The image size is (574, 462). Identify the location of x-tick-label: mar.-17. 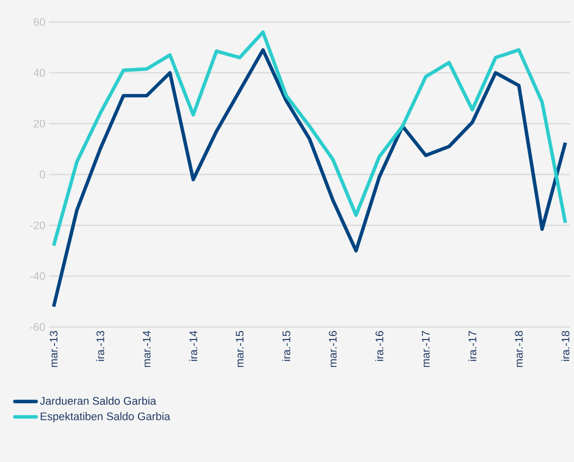
(426, 349).